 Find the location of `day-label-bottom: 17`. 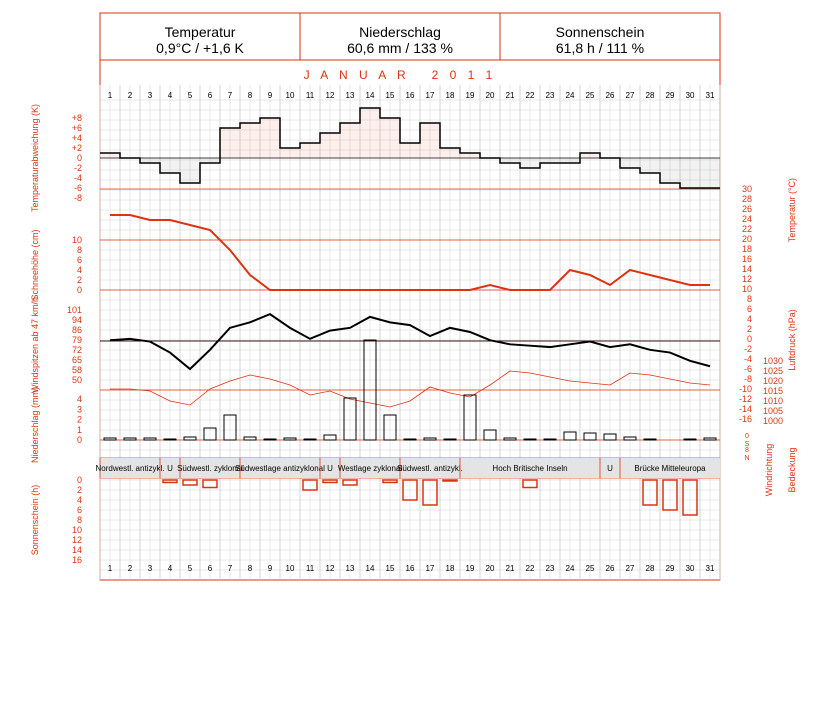

day-label-bottom: 17 is located at coordinates (430, 568).